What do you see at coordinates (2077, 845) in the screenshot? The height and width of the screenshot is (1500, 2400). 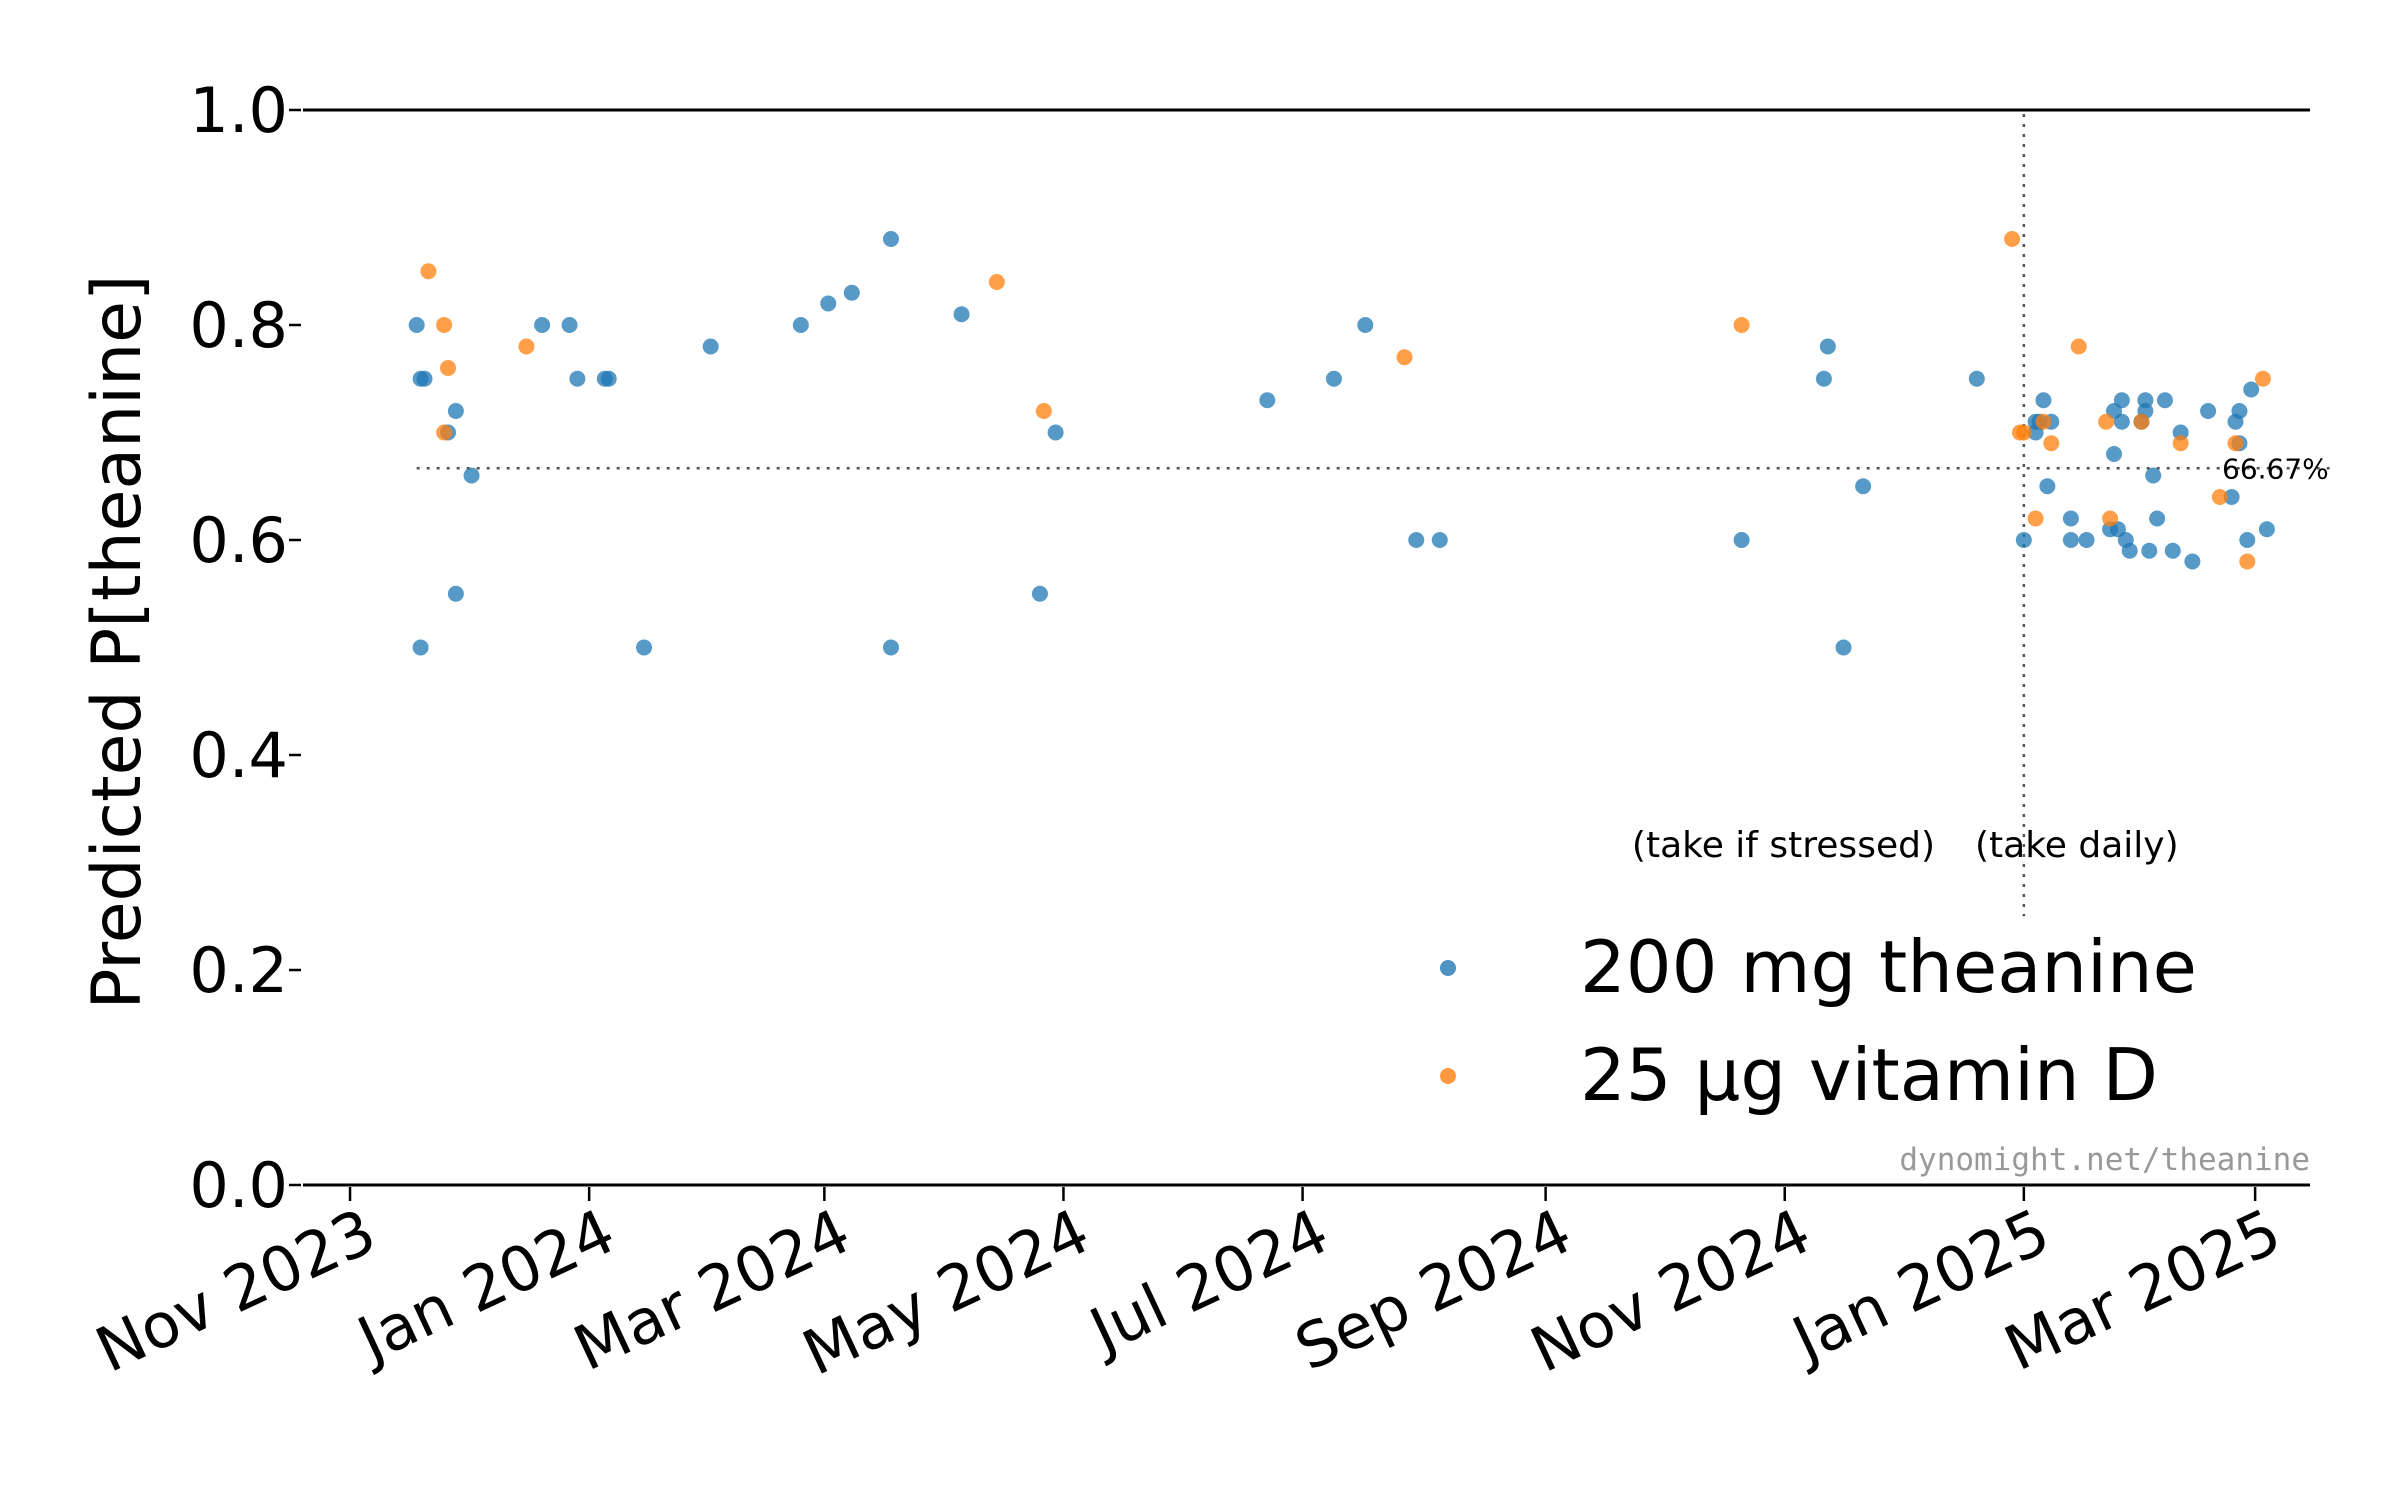 I see `annotation-take-daily: (take daily)` at bounding box center [2077, 845].